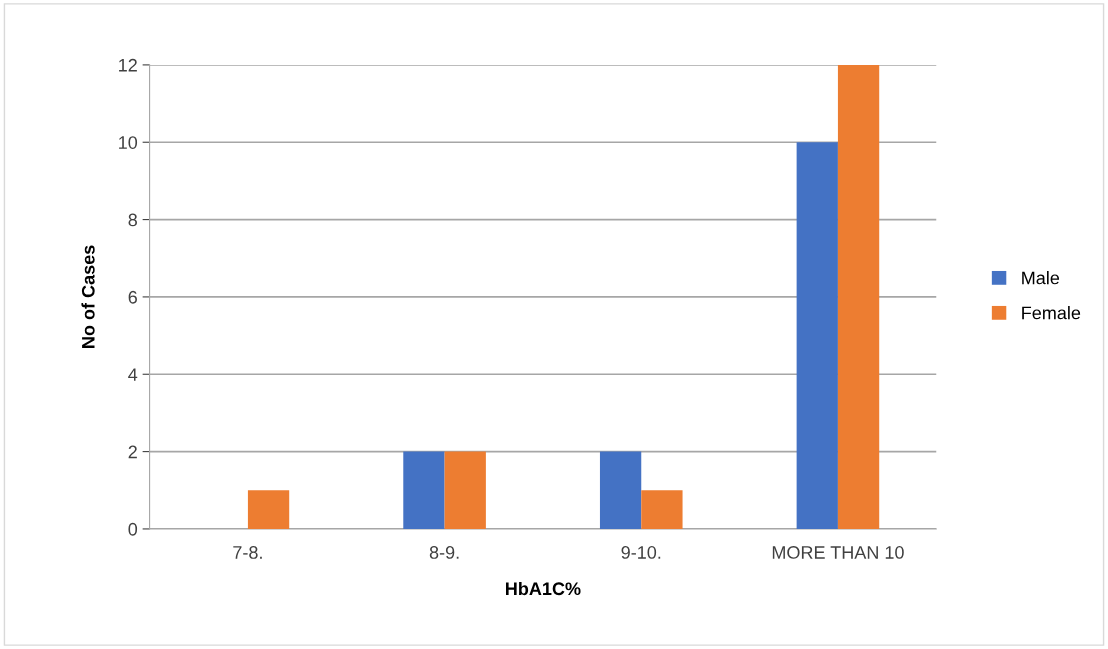 This screenshot has width=1108, height=649. What do you see at coordinates (133, 374) in the screenshot?
I see `y-tick-label: 4` at bounding box center [133, 374].